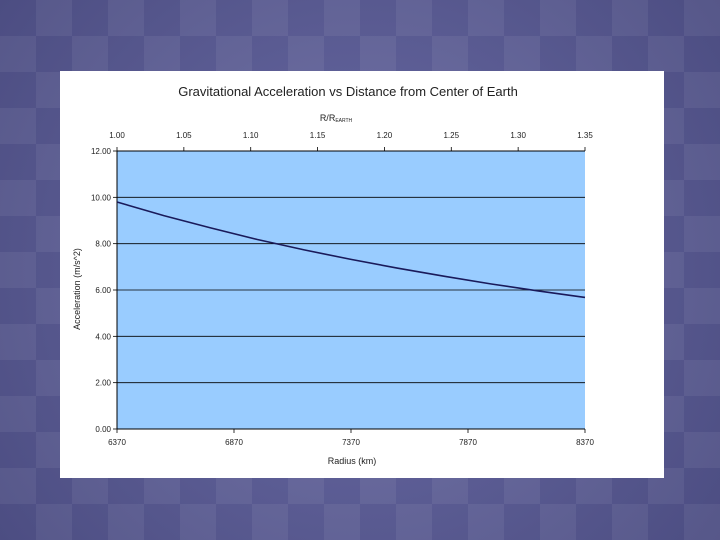 This screenshot has width=720, height=540. Describe the element at coordinates (318, 135) in the screenshot. I see `x2-tick-label: 1.15` at that location.